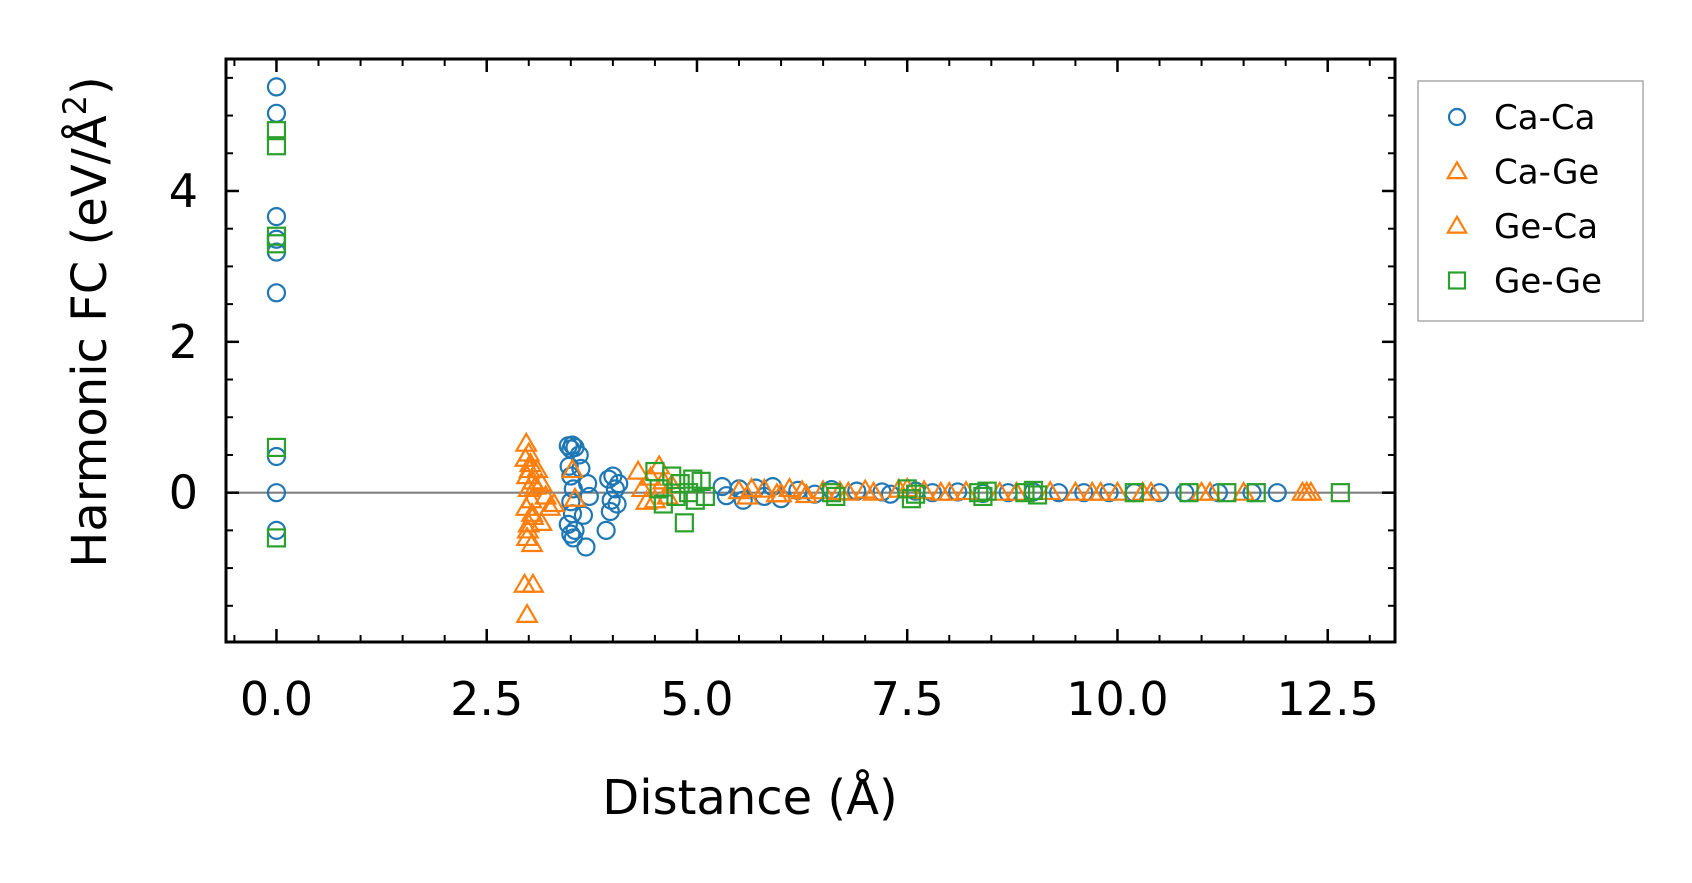  Describe the element at coordinates (183, 191) in the screenshot. I see `y-tick-label: 4` at that location.